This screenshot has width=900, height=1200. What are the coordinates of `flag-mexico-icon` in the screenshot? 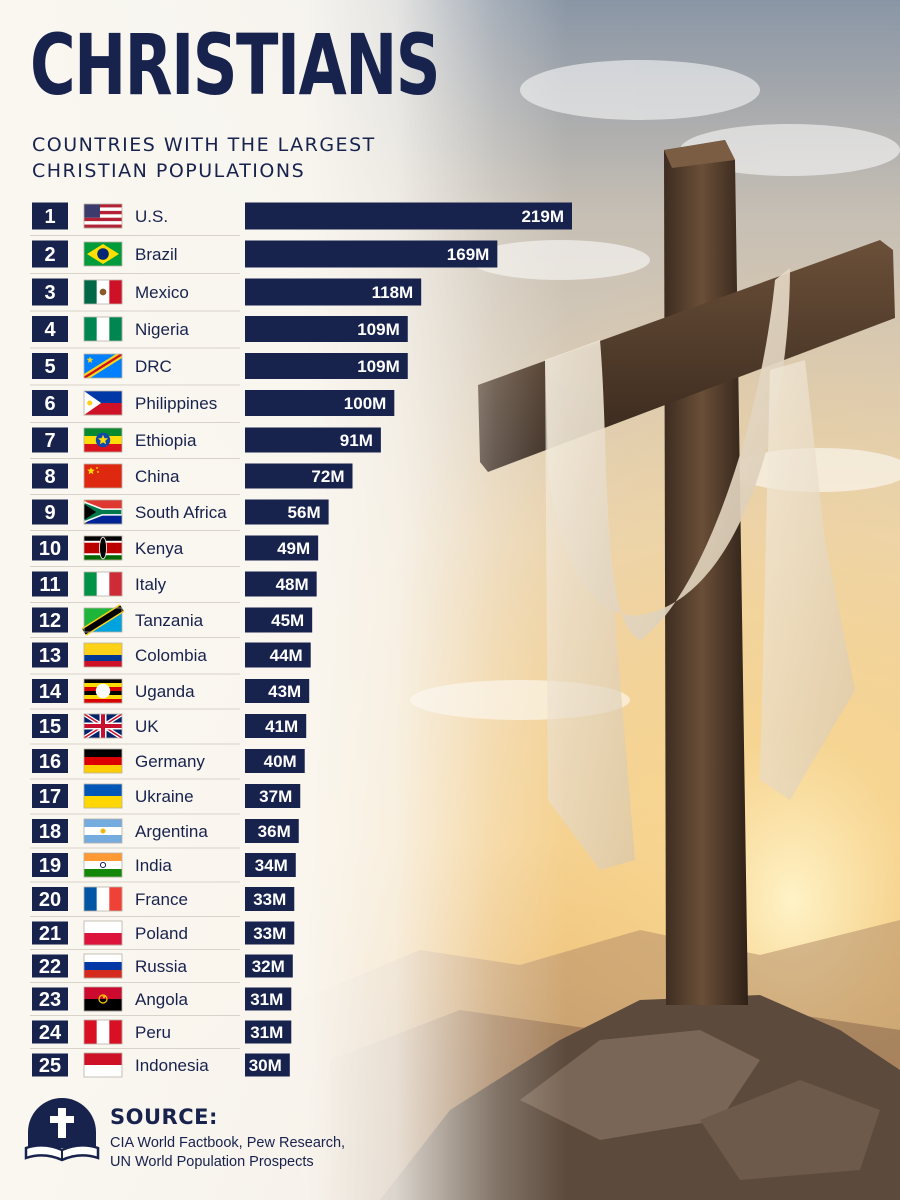 It's located at (103, 292).